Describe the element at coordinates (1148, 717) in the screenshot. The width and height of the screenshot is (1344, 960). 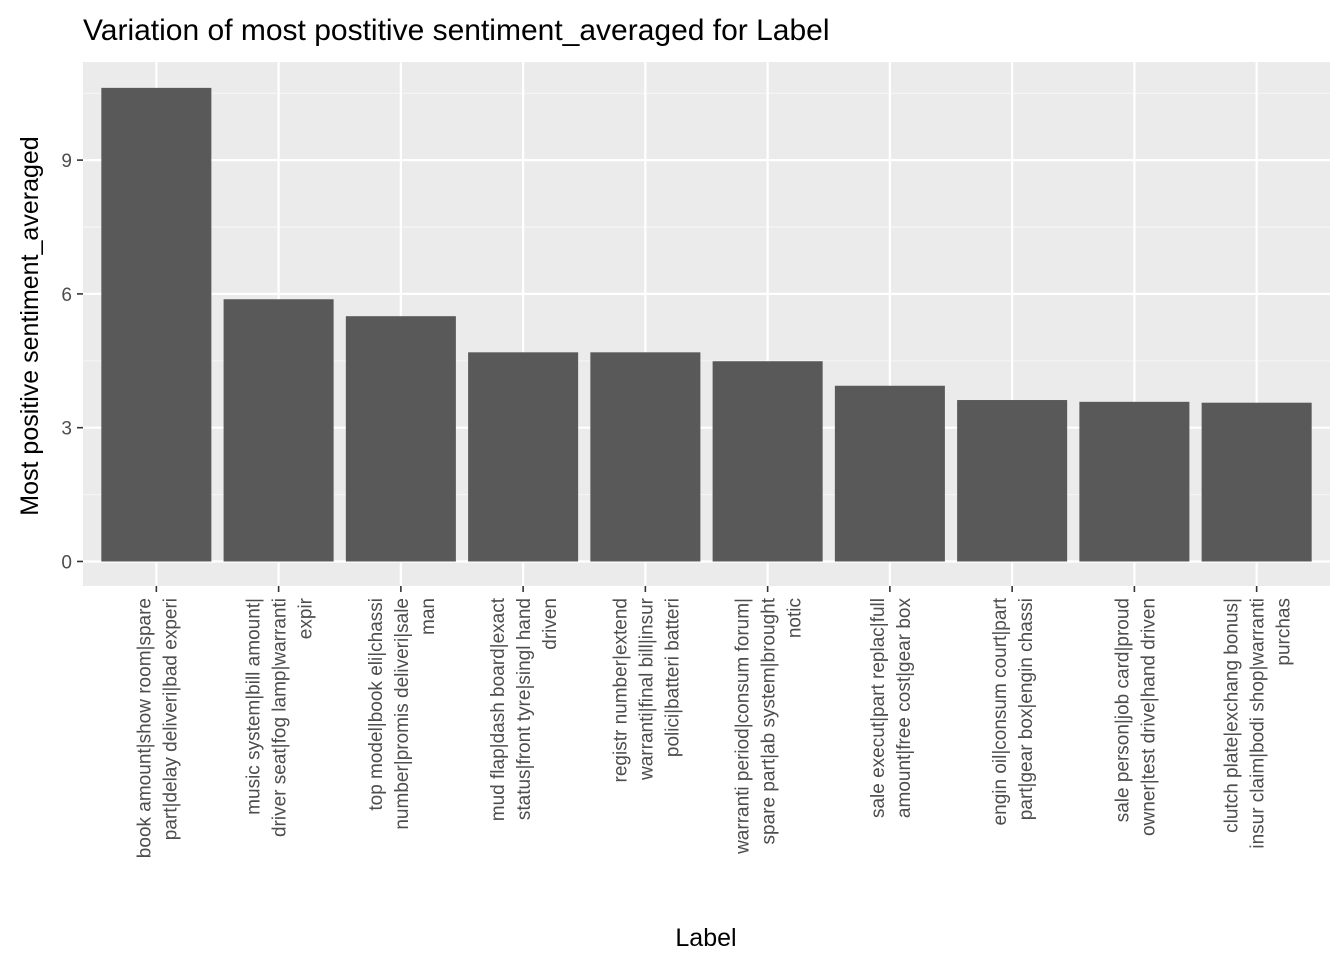
I see `x-tick-label: owner|test drive|hand driven` at that location.